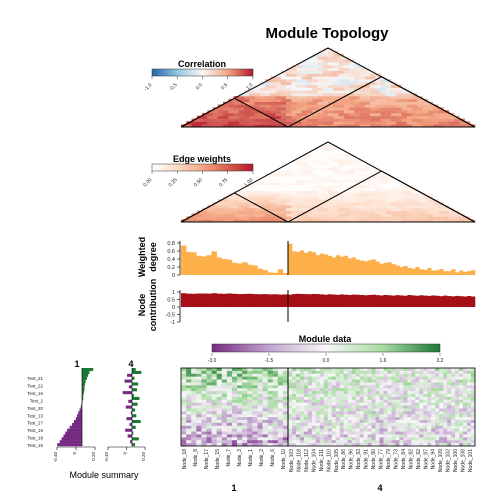 This screenshot has height=504, width=504. I want to click on sample-label: Test_18, so click(35, 438).